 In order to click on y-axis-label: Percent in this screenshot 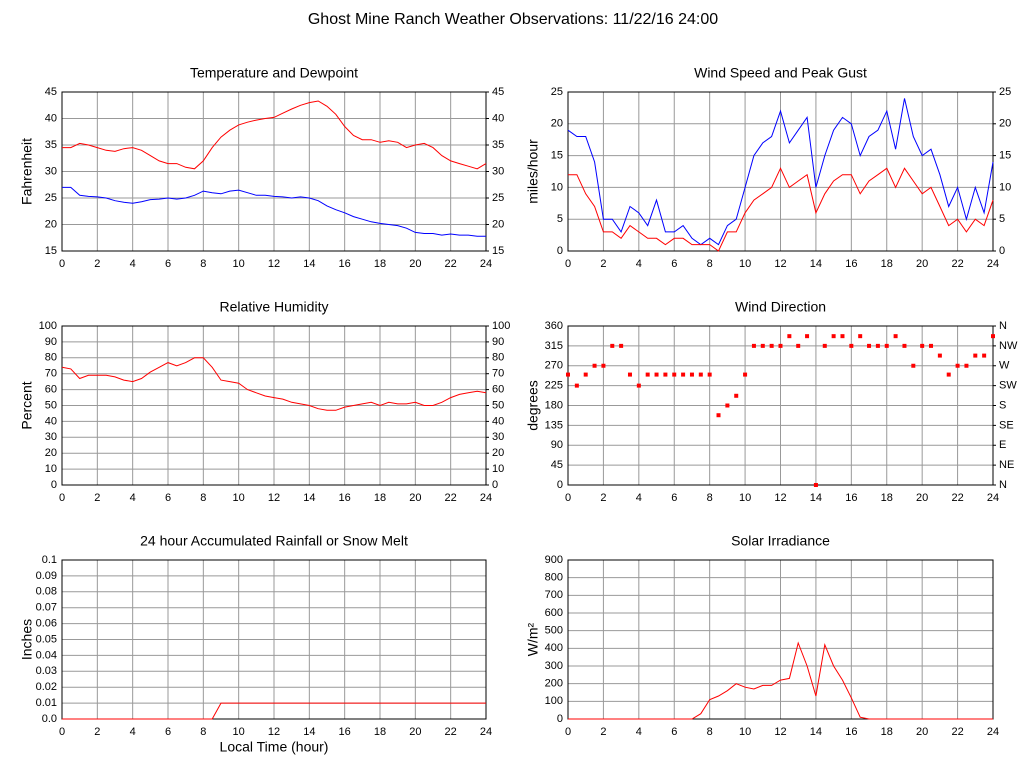, I will do `click(27, 405)`.